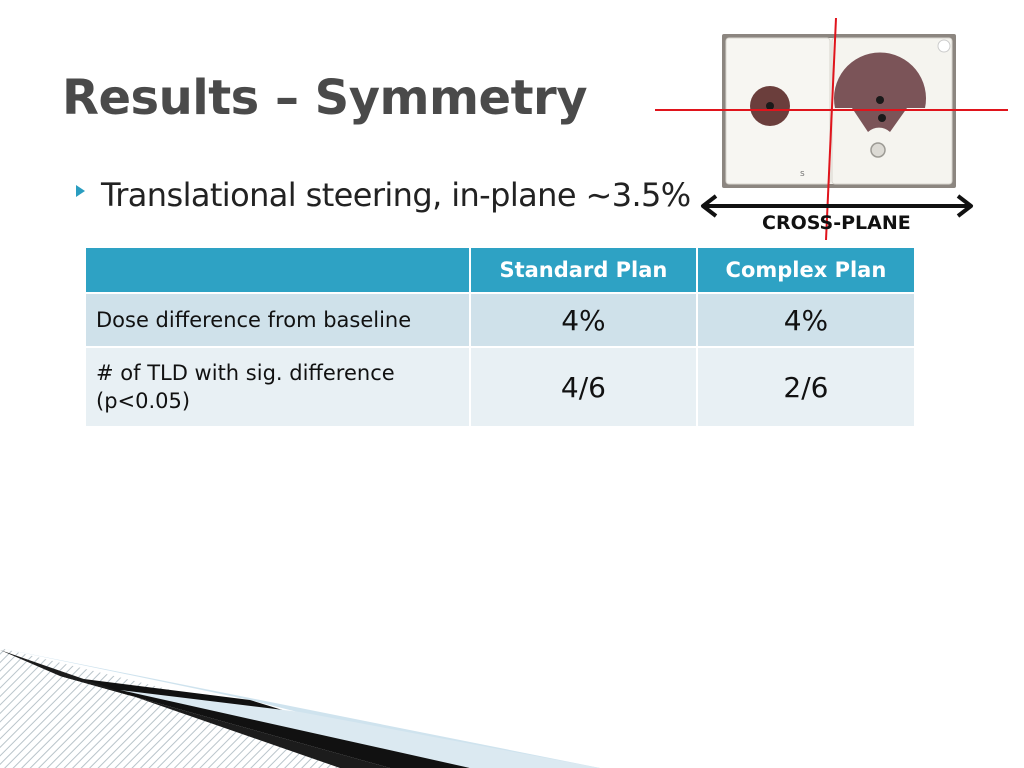 The width and height of the screenshot is (1024, 768). What do you see at coordinates (396, 195) in the screenshot?
I see `bullet-text: Translational steering, in-plane ~3.5%` at bounding box center [396, 195].